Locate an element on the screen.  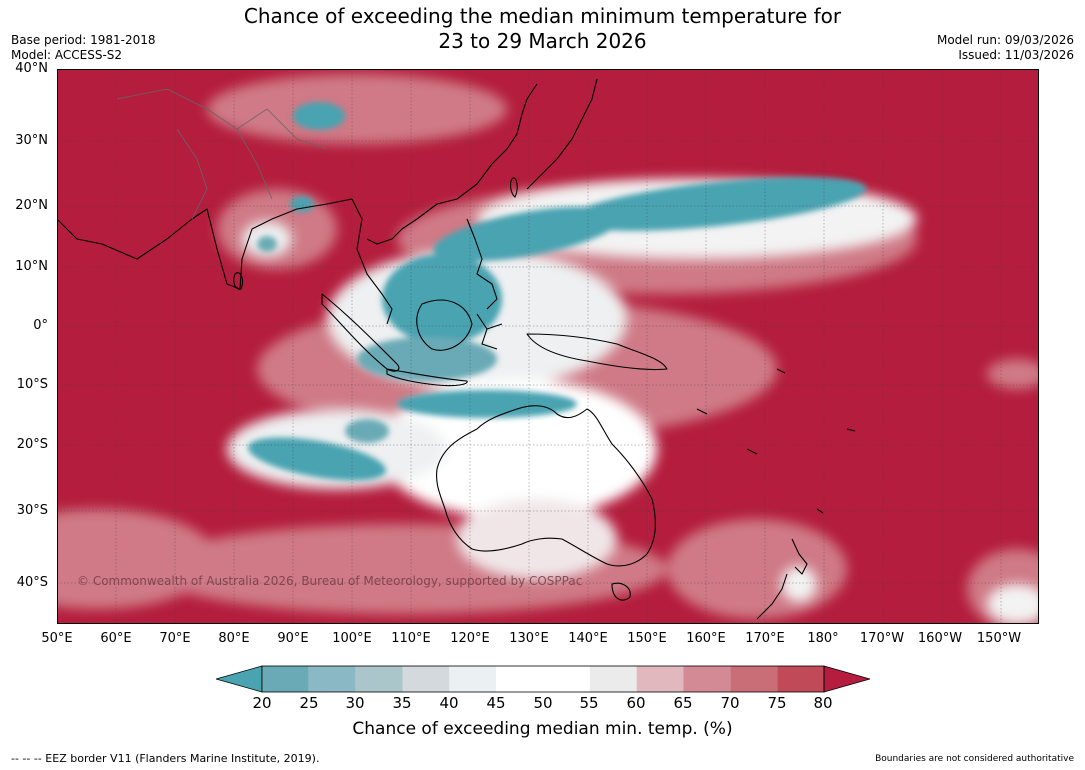
colorbar-tick: 20 is located at coordinates (262, 703).